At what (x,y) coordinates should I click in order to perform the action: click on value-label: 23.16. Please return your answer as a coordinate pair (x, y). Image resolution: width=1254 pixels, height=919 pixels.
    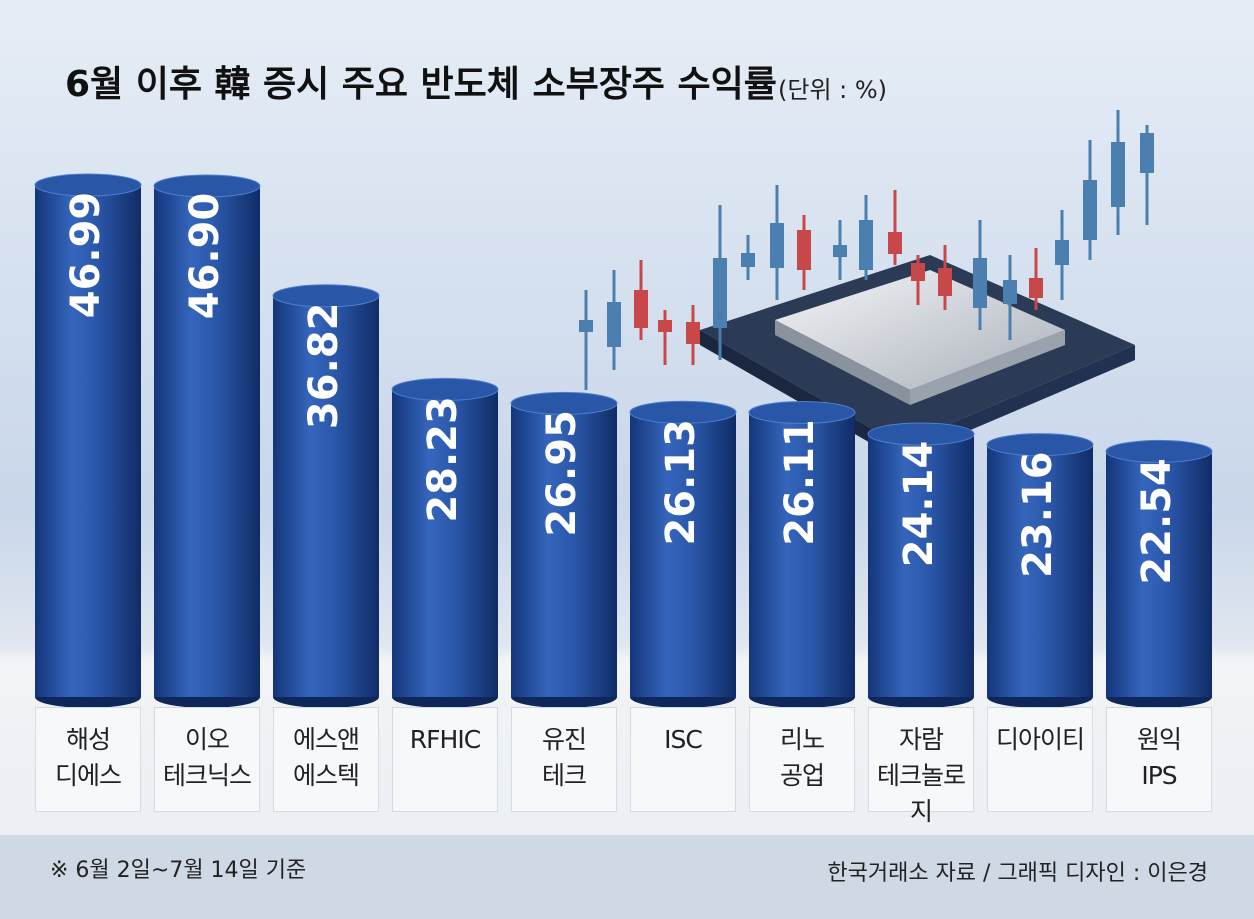
    Looking at the image, I should click on (1038, 514).